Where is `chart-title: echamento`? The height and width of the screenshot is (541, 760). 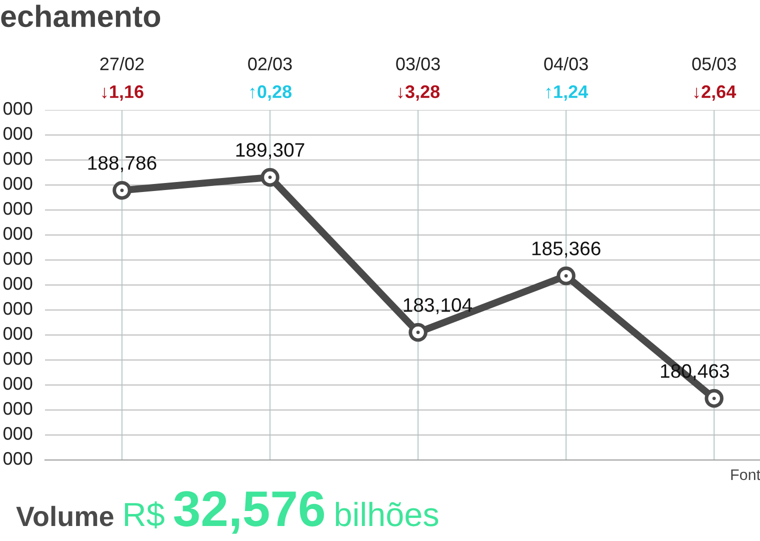 chart-title: echamento is located at coordinates (80, 16).